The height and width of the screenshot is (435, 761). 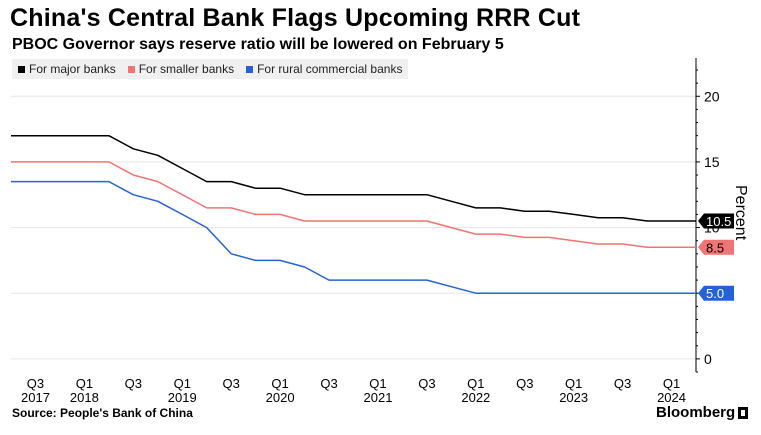 What do you see at coordinates (102, 413) in the screenshot?
I see `source-note: Source: People's Bank of China` at bounding box center [102, 413].